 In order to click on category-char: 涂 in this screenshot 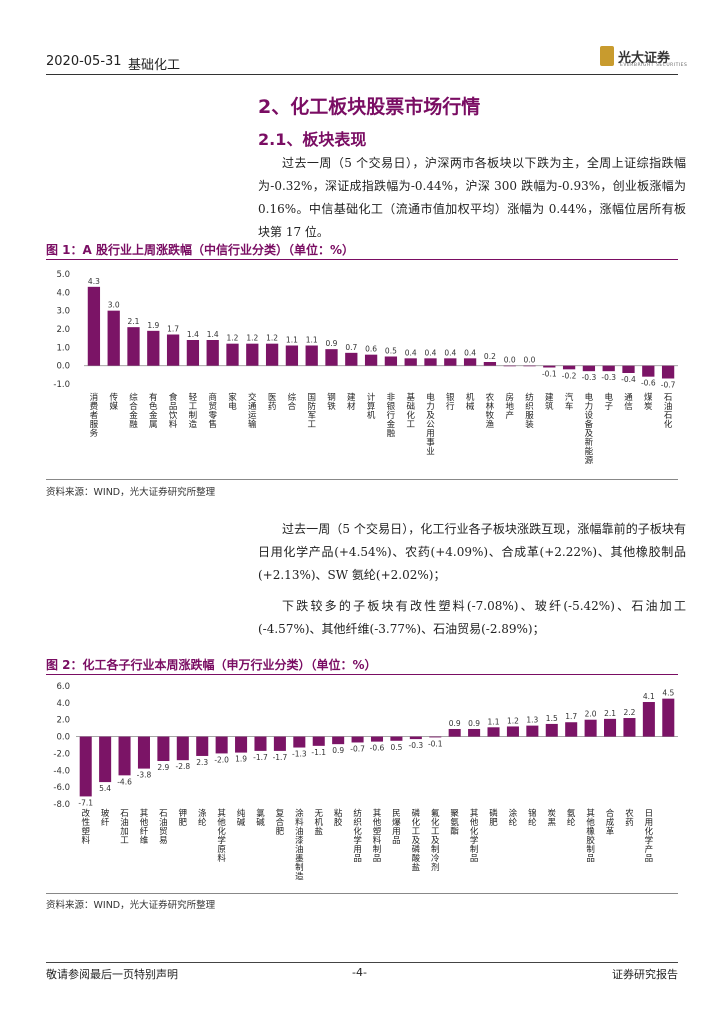, I will do `click(299, 813)`.